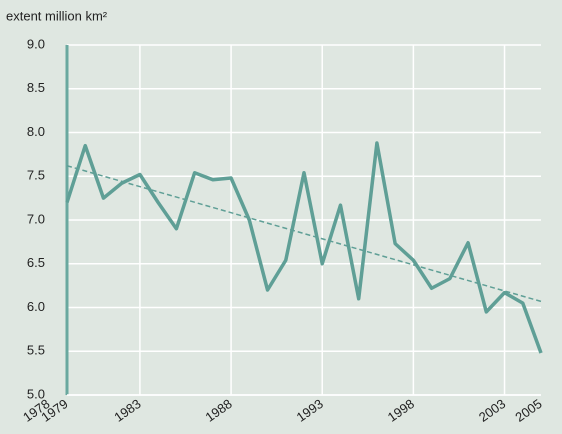 This screenshot has height=434, width=562. What do you see at coordinates (36, 131) in the screenshot?
I see `y-tick-label: 8.0` at bounding box center [36, 131].